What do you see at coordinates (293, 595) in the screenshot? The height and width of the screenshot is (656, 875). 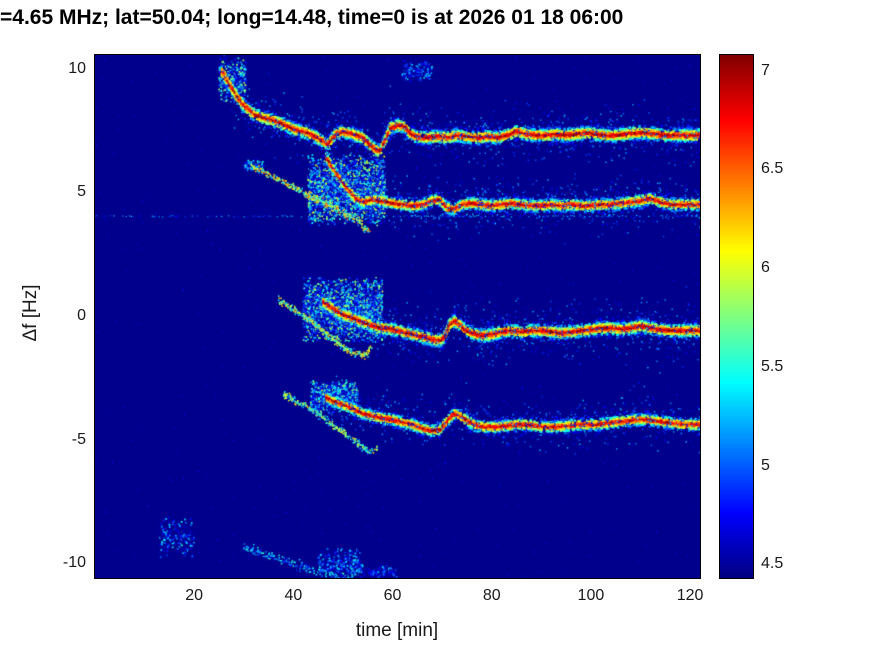 I see `x-tick-40: 40` at bounding box center [293, 595].